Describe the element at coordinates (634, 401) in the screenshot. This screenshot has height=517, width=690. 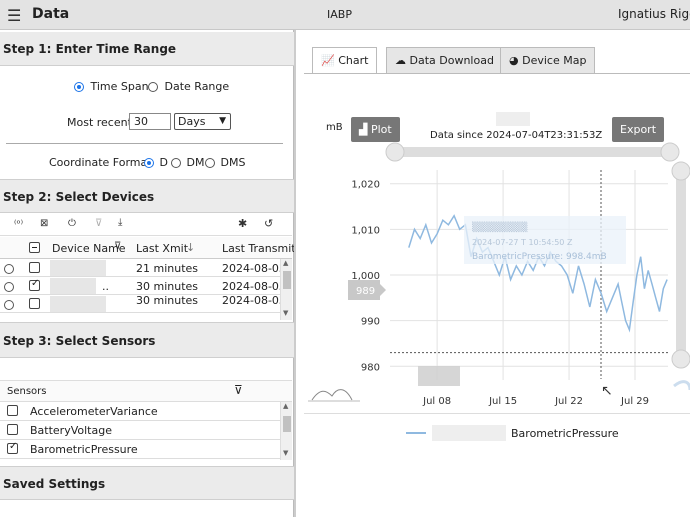
I see `x-tick-label: Jul 29` at that location.